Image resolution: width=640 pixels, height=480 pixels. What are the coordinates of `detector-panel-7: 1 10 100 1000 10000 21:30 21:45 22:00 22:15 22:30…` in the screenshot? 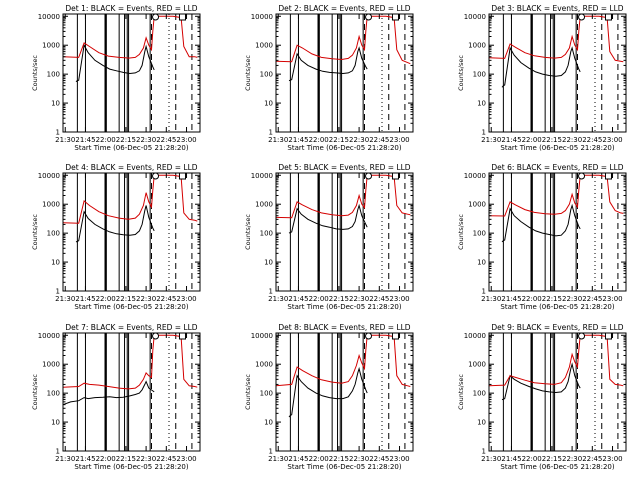 It's located at (116, 397).